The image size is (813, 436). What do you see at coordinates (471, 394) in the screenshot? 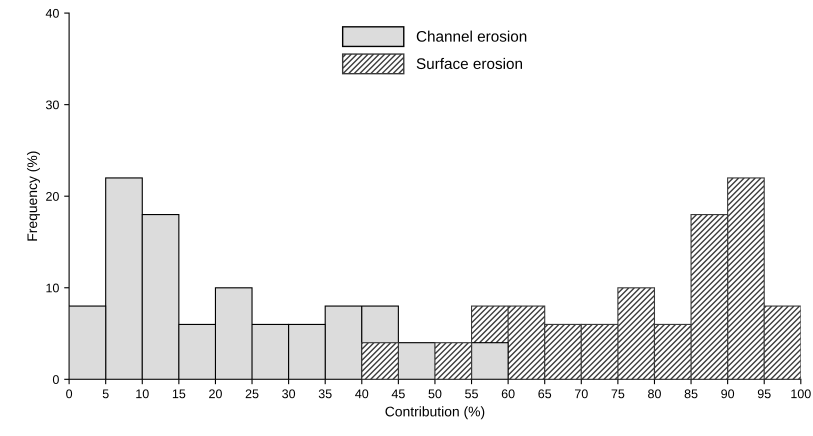
I see `x-tick-label: 55` at bounding box center [471, 394].